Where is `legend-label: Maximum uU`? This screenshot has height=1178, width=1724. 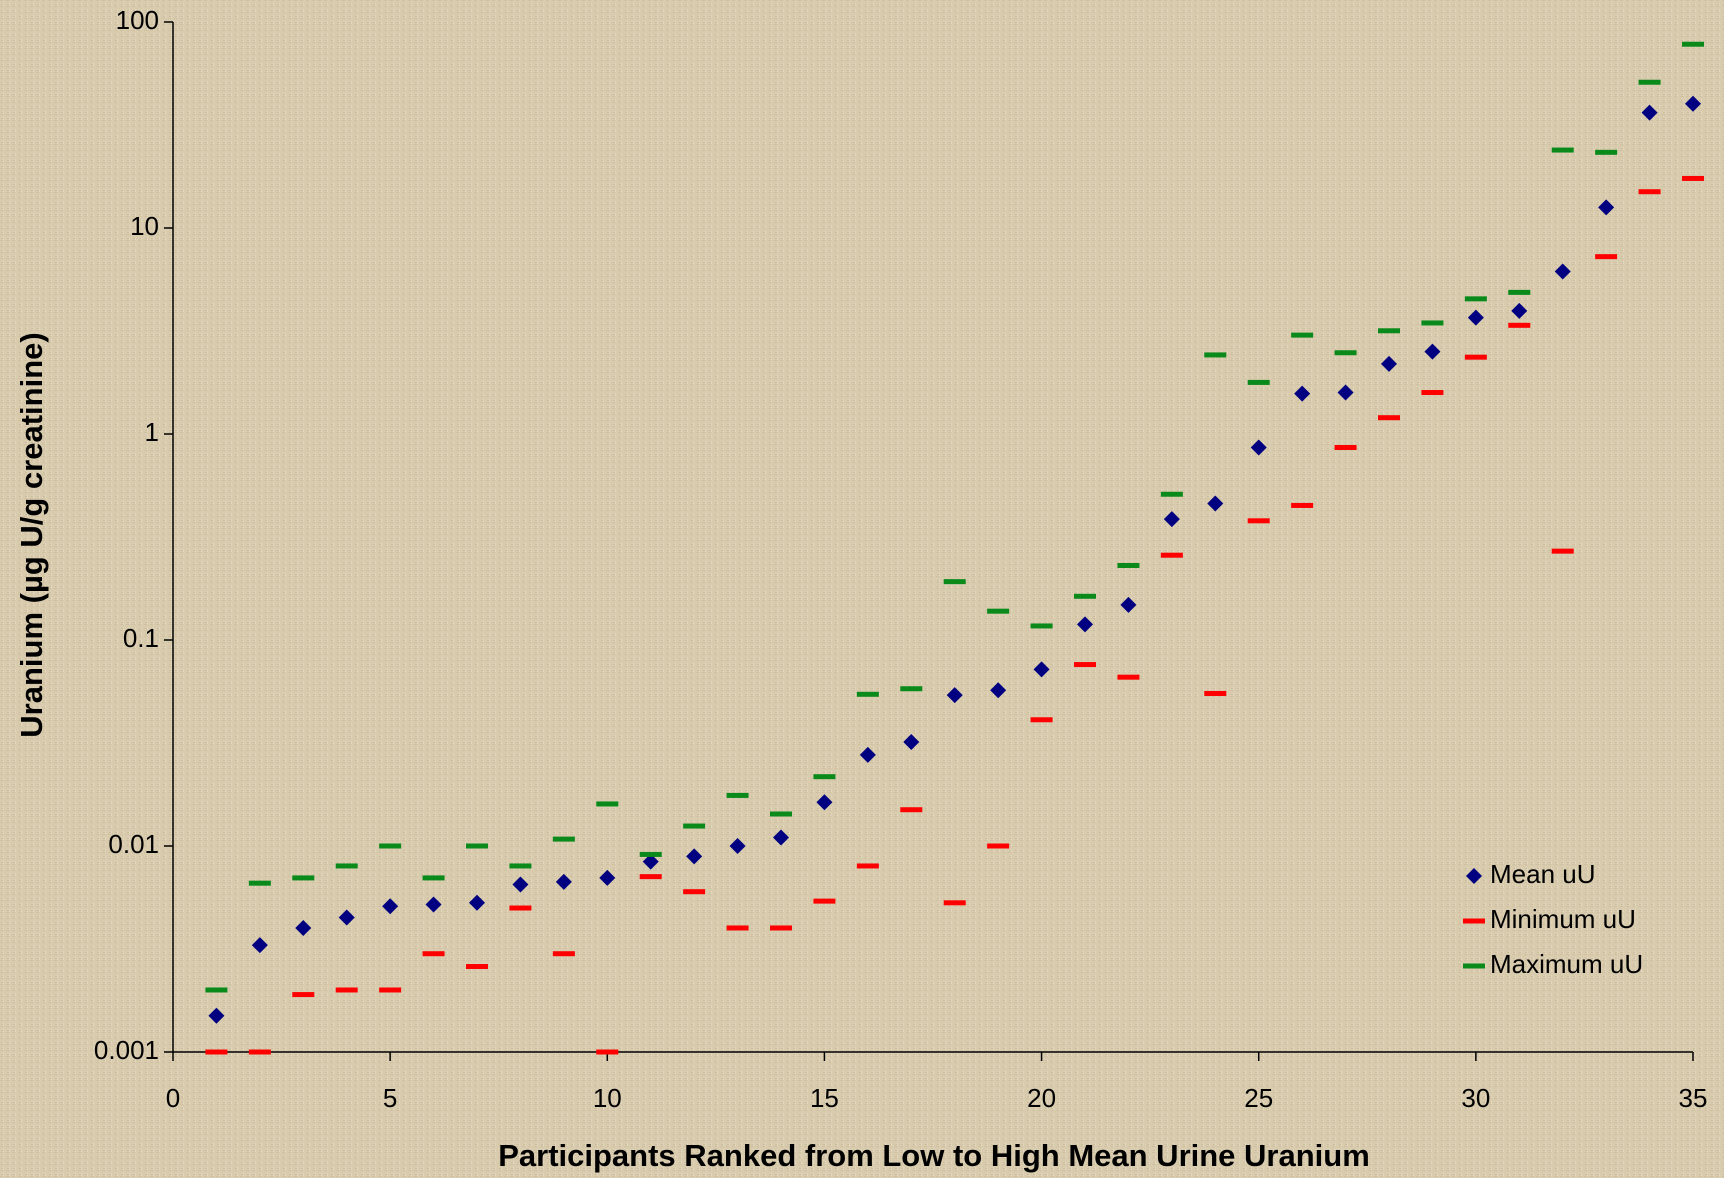
legend-label: Maximum uU is located at coordinates (1566, 964).